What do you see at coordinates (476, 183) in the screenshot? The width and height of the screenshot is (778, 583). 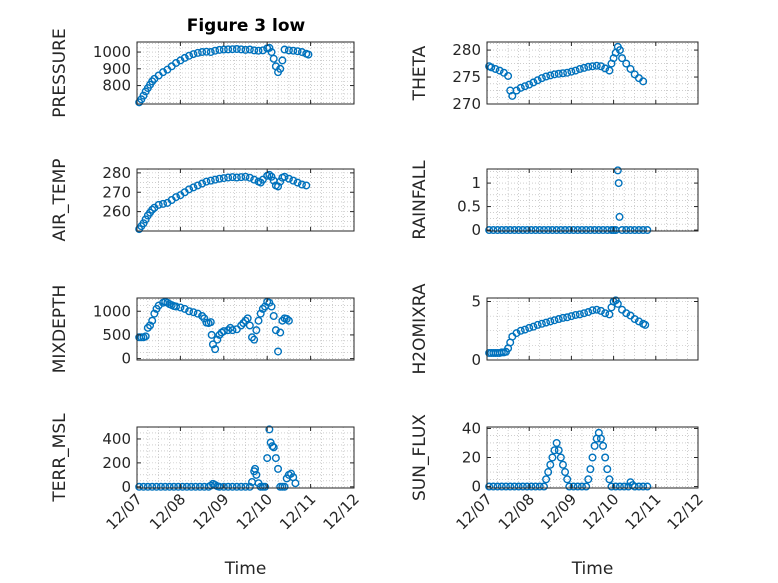 I see `y-tick-label: 1` at bounding box center [476, 183].